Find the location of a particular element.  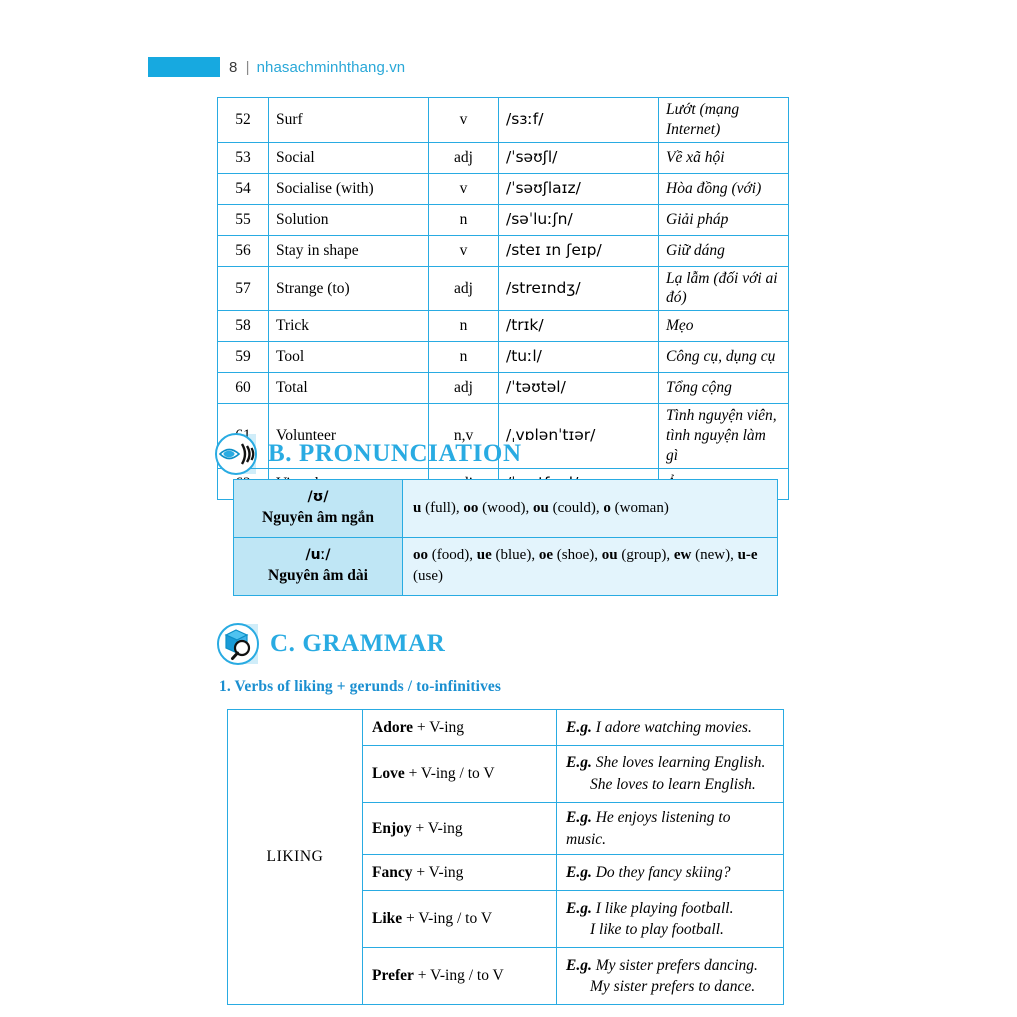

vocab-number: 52 is located at coordinates (243, 120).